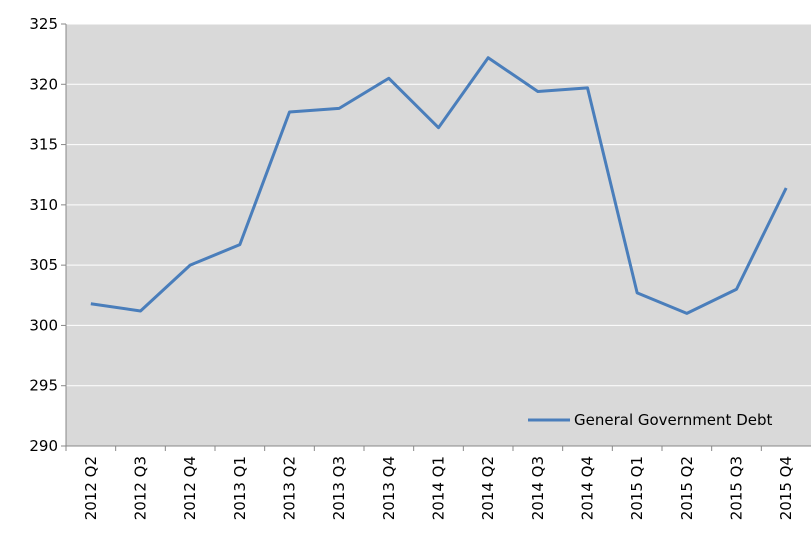 Image resolution: width=811 pixels, height=540 pixels. I want to click on x-tick-label: 2014 Q1, so click(439, 488).